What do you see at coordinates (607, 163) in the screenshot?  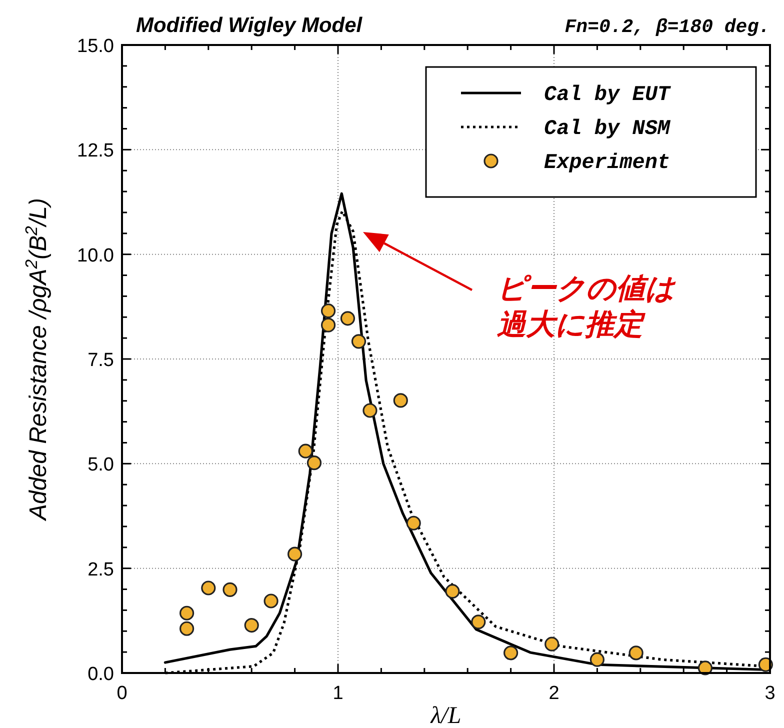 I see `legend-label: Experiment` at bounding box center [607, 163].